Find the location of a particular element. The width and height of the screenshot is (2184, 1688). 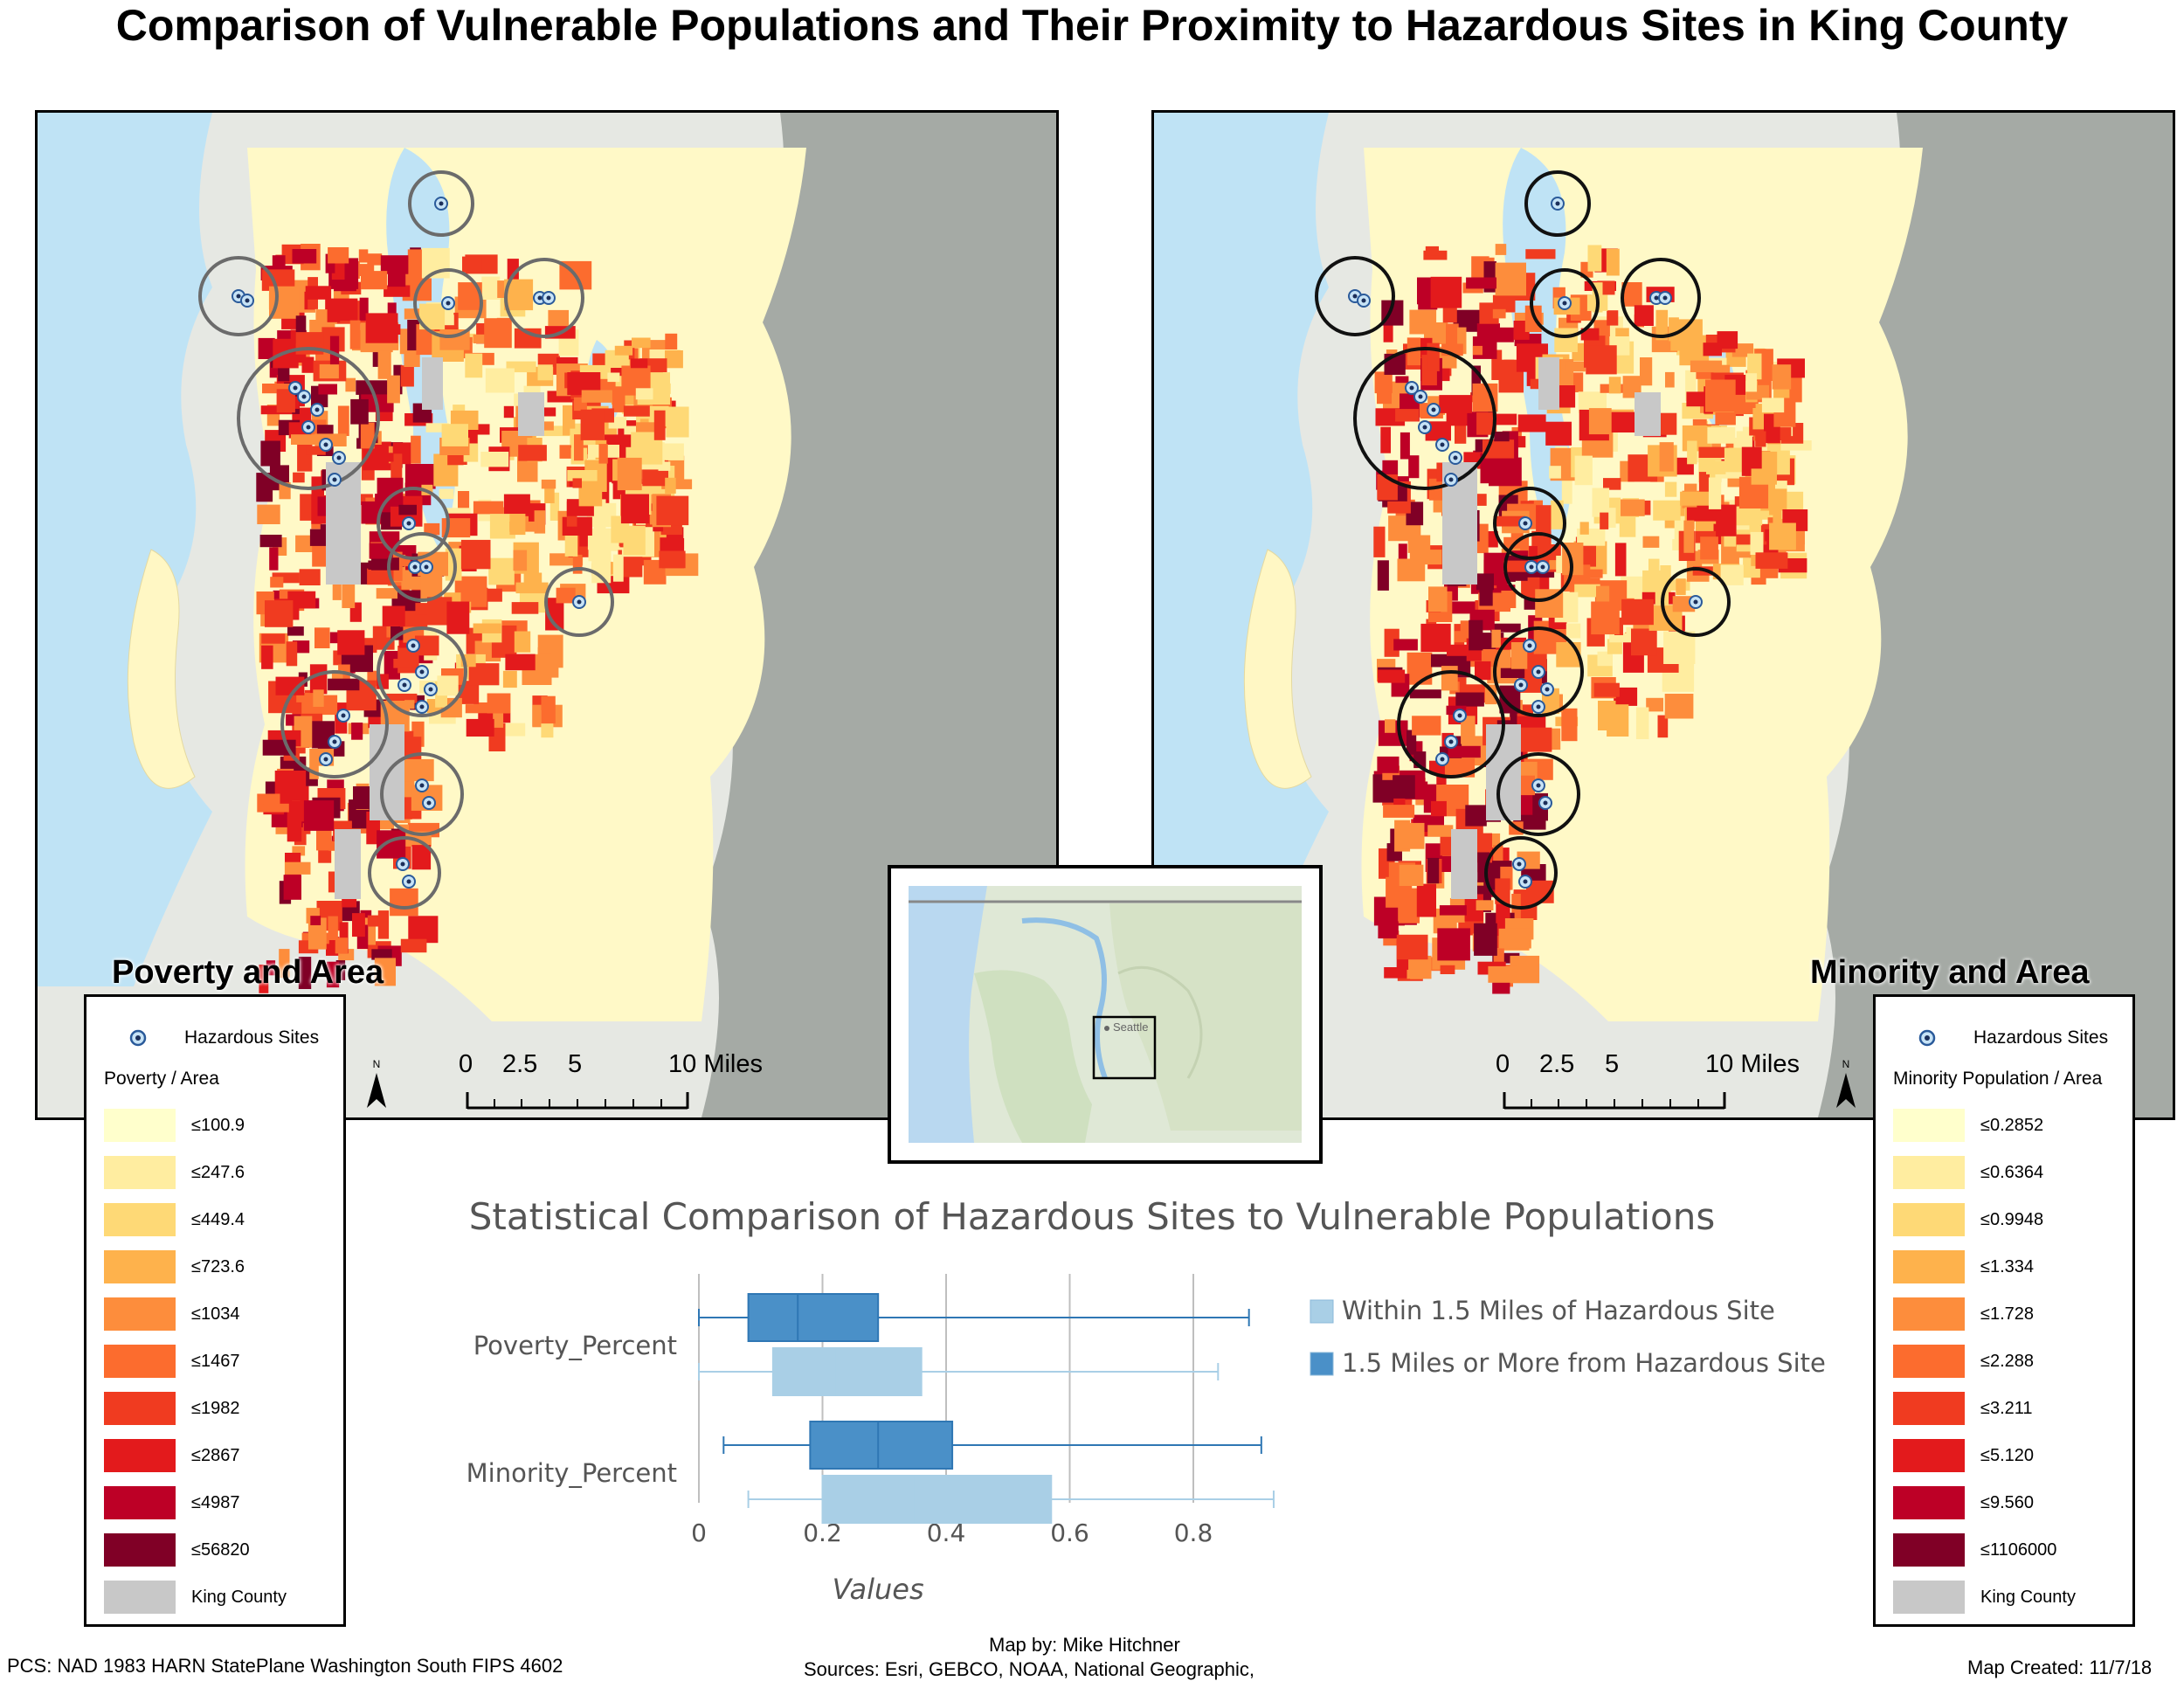

legend-class-label: ≤0.9948 is located at coordinates (2012, 1219).